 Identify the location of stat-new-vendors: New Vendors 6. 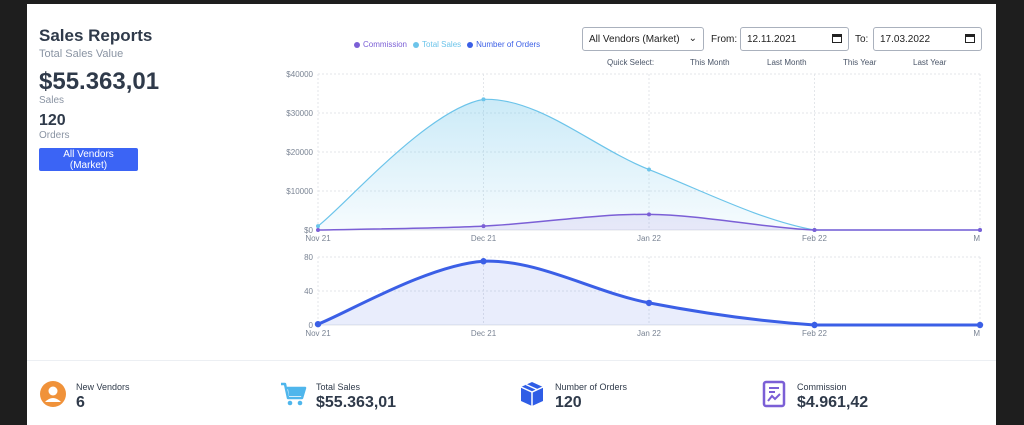
(84, 396).